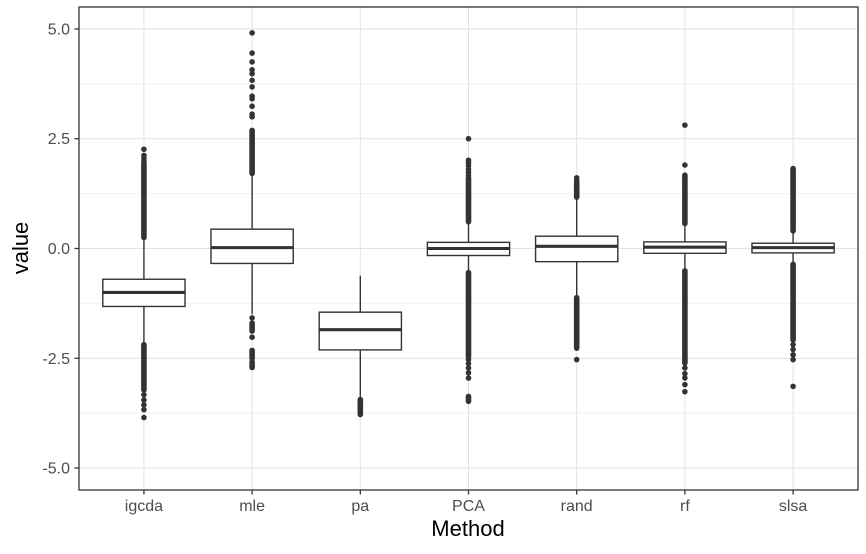  I want to click on y-tick-label: -2.5, so click(56, 359).